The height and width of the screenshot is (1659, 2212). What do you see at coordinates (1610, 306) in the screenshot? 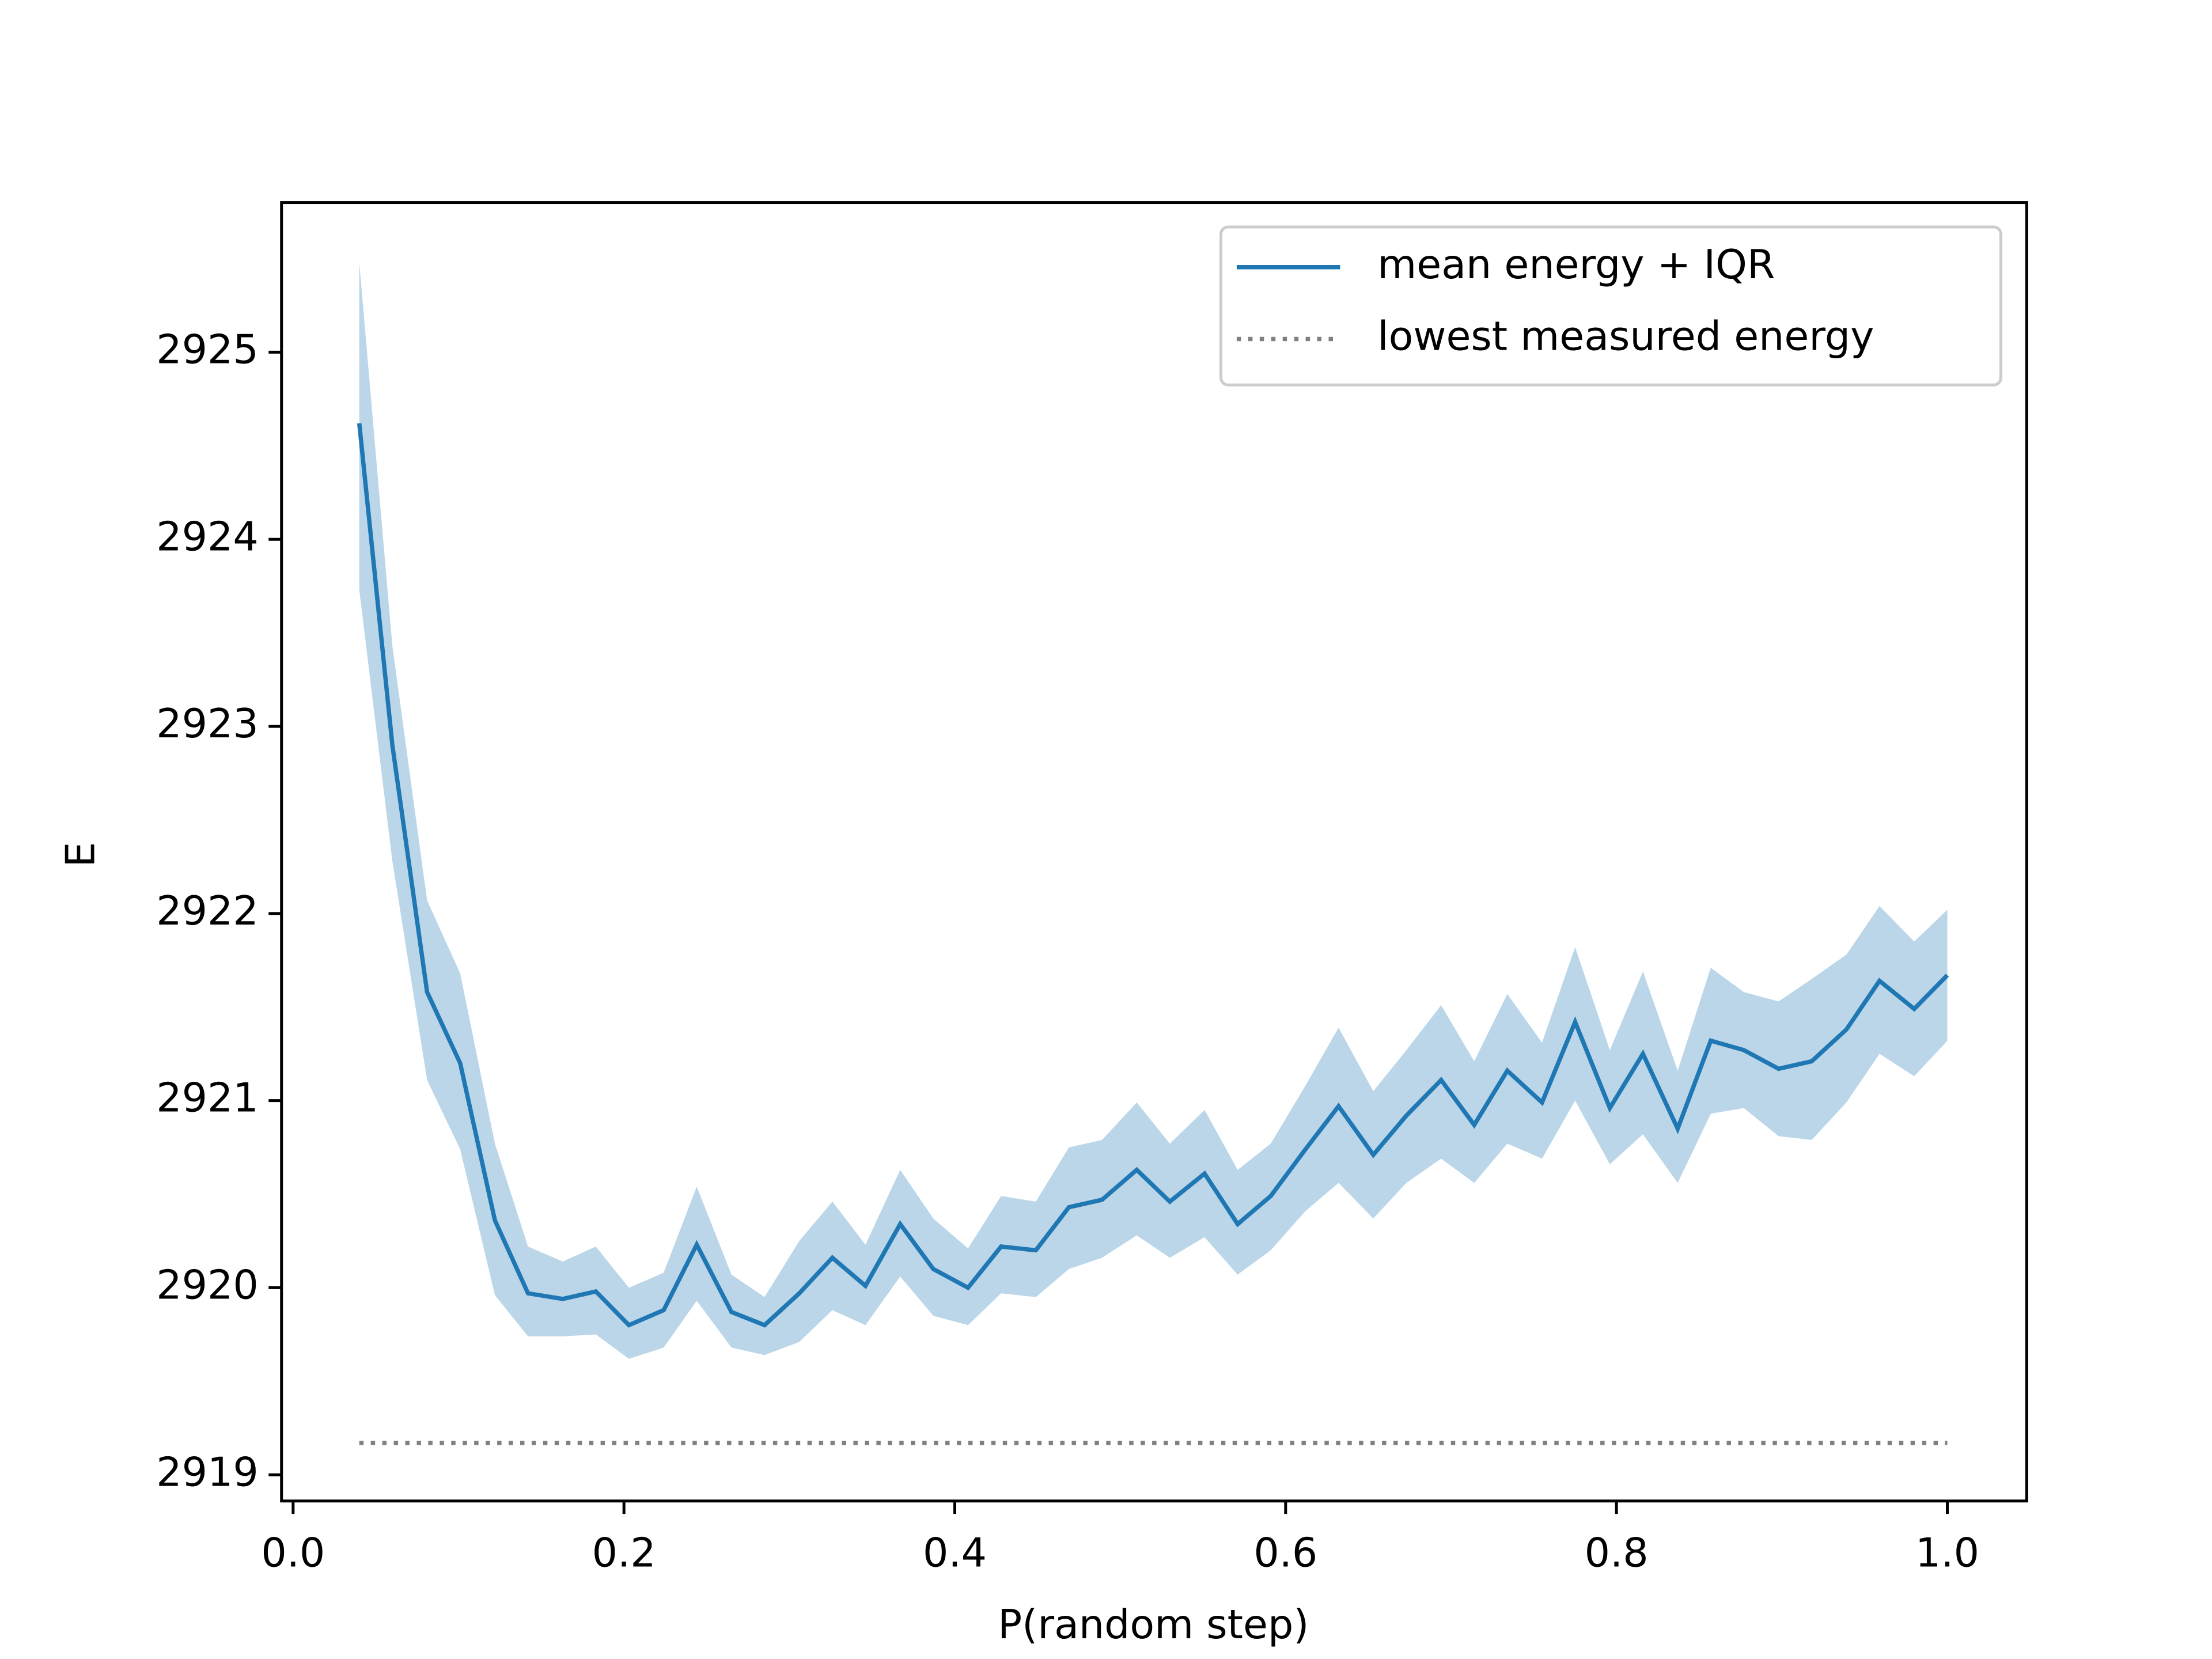
I see `legend-box` at bounding box center [1610, 306].